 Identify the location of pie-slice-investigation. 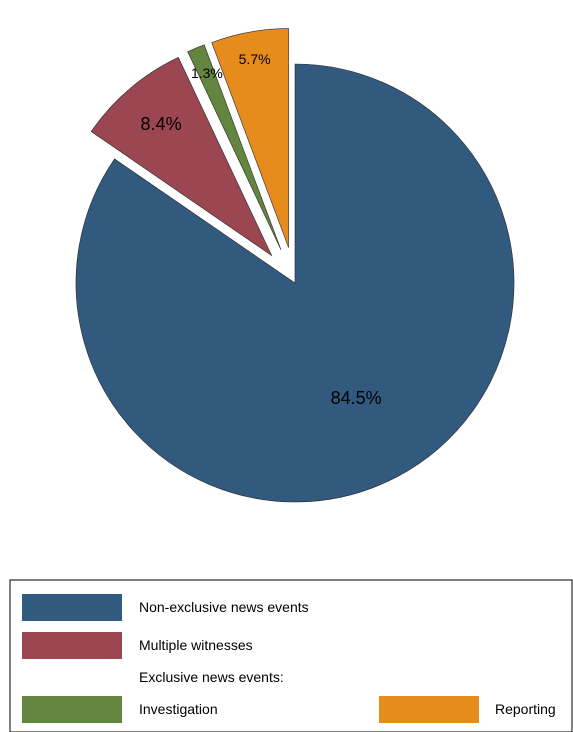
(234, 147).